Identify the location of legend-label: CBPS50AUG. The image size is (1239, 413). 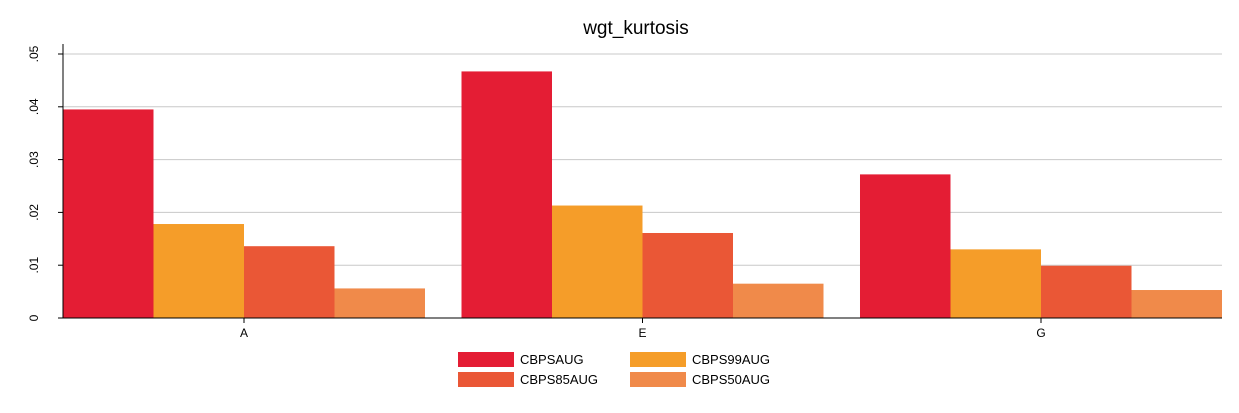
(731, 379).